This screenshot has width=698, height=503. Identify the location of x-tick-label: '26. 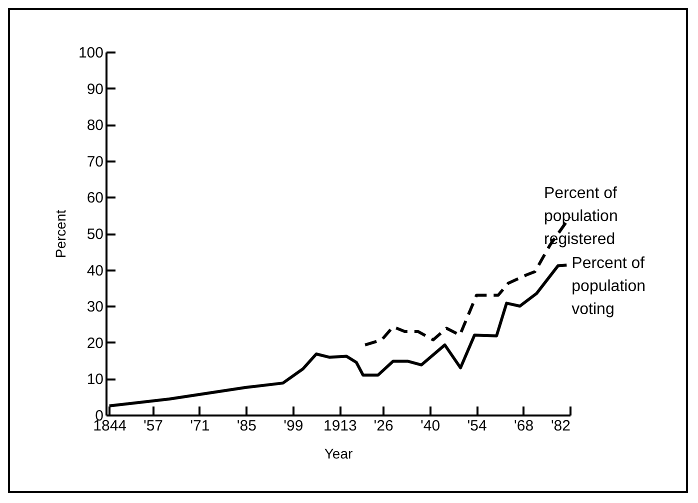
(384, 426).